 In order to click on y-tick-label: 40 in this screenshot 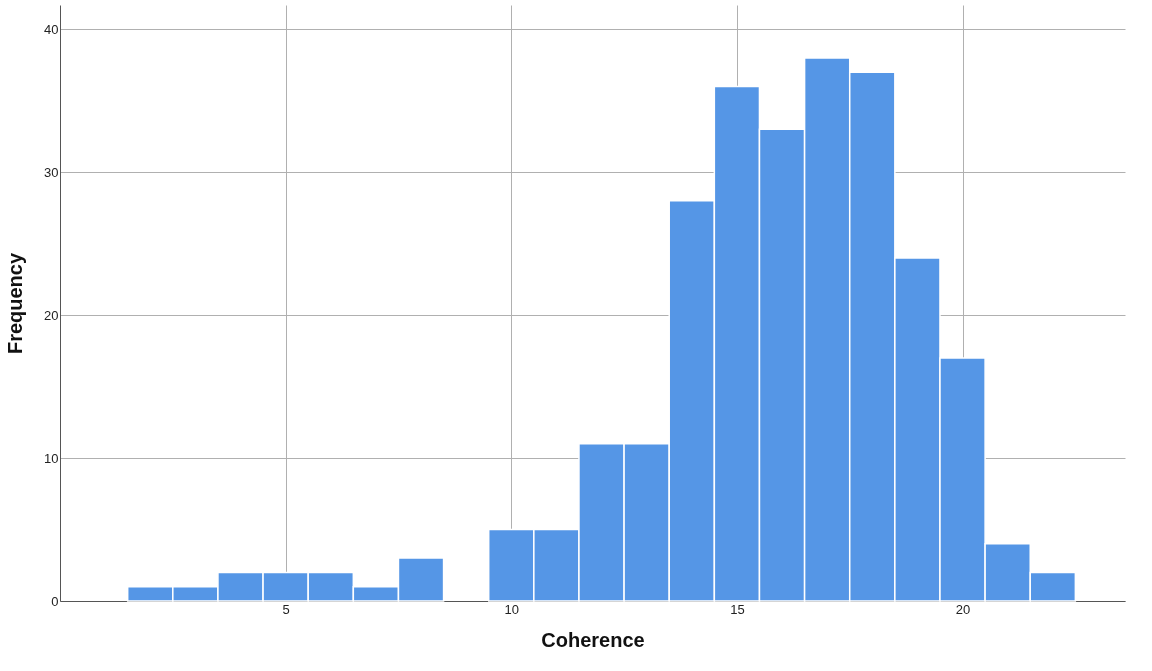, I will do `click(51, 29)`.